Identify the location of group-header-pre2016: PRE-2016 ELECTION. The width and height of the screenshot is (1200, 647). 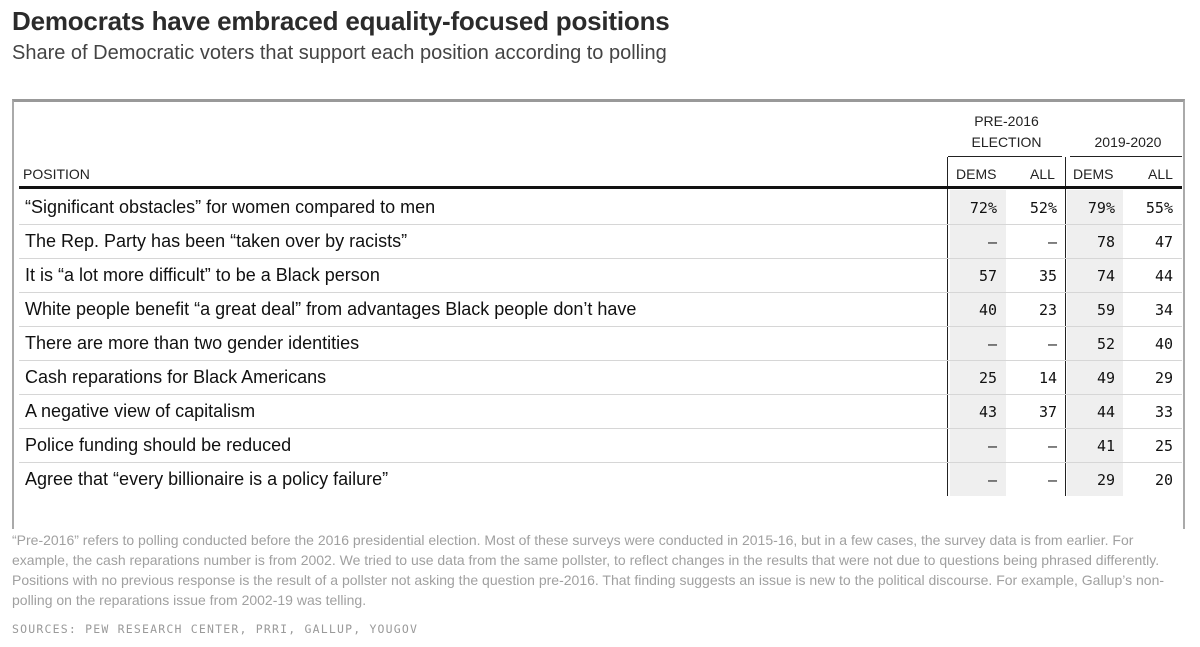
(1006, 131).